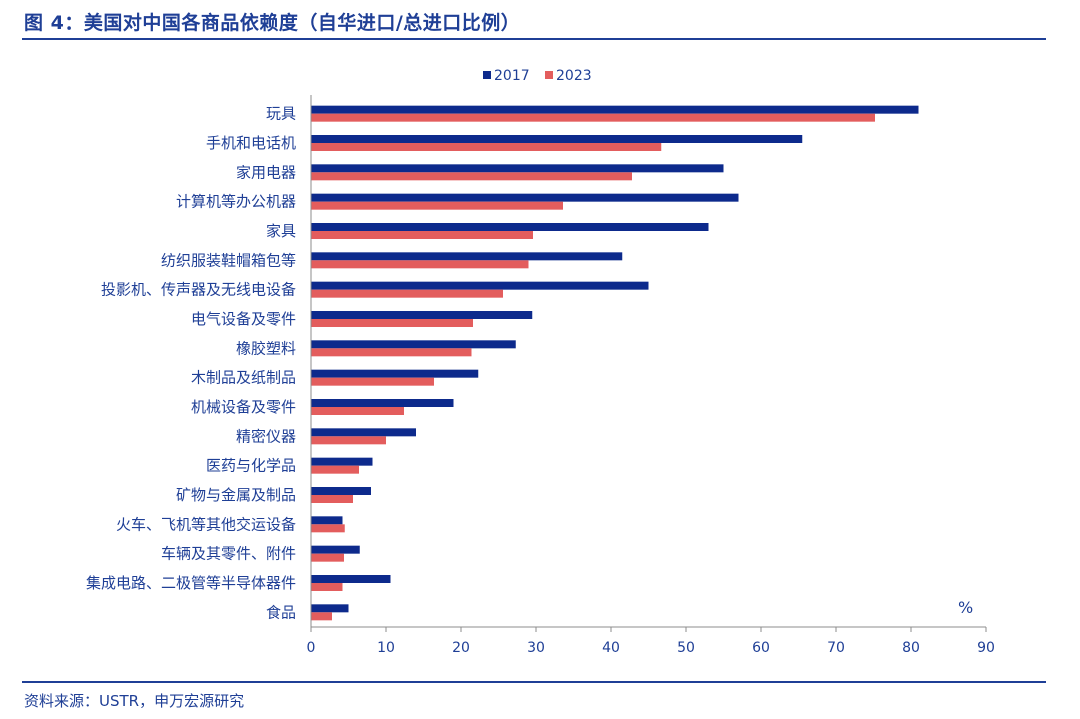  Describe the element at coordinates (243, 378) in the screenshot. I see `category-label-10: 木制品及纸制品` at that location.